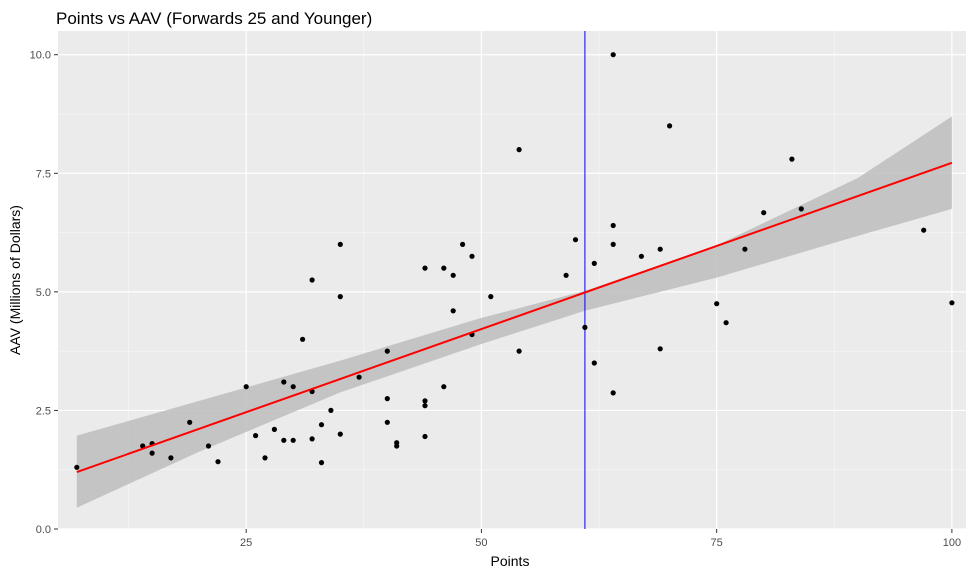  I want to click on x-tick-label: 75, so click(717, 543).